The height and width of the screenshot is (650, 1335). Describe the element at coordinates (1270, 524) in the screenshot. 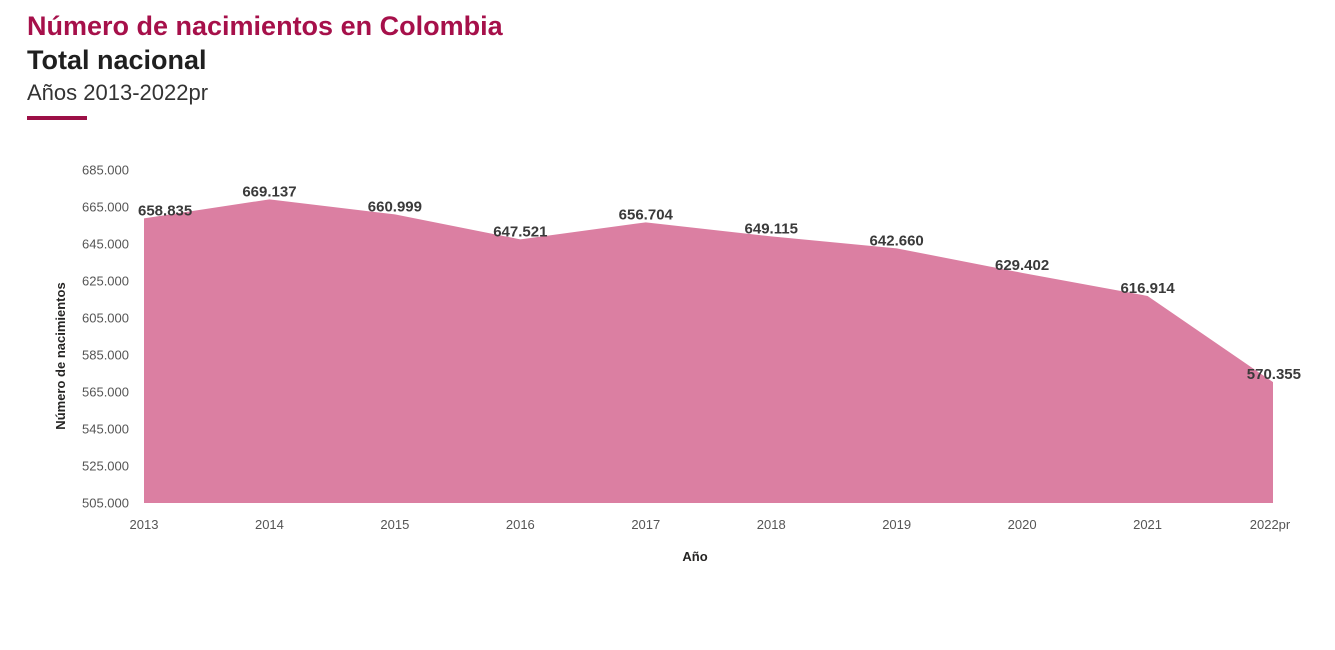

I see `x-tick-label: 2022pr` at that location.